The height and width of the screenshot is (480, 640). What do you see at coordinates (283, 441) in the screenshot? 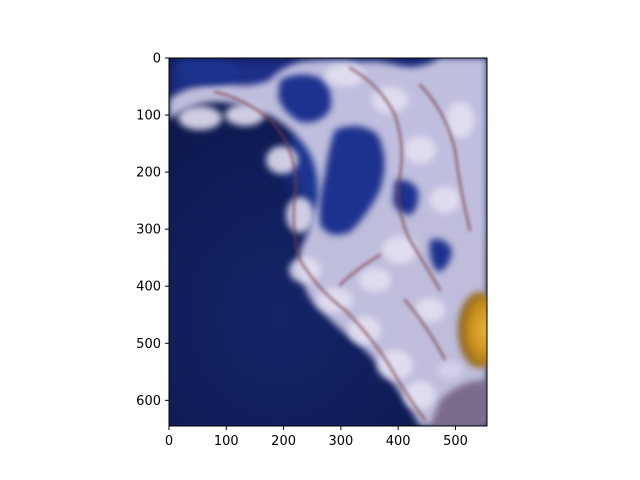
I see `x-tick-label: 200` at bounding box center [283, 441].